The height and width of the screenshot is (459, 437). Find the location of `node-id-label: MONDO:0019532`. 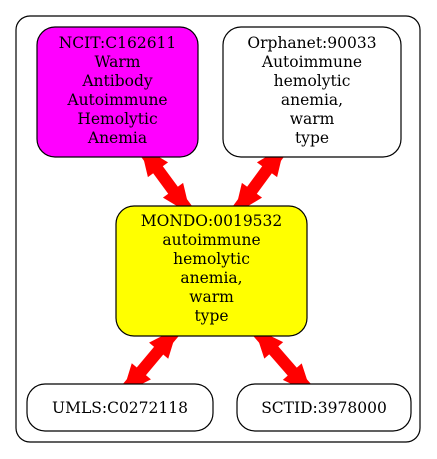

node-id-label: MONDO:0019532 is located at coordinates (212, 221).